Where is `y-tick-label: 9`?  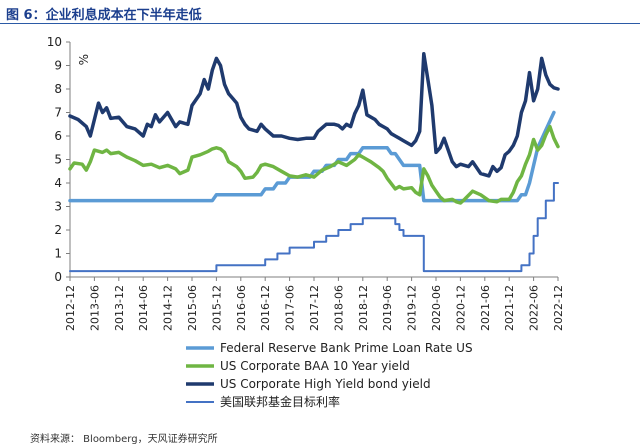 y-tick-label: 9 is located at coordinates (58, 66).